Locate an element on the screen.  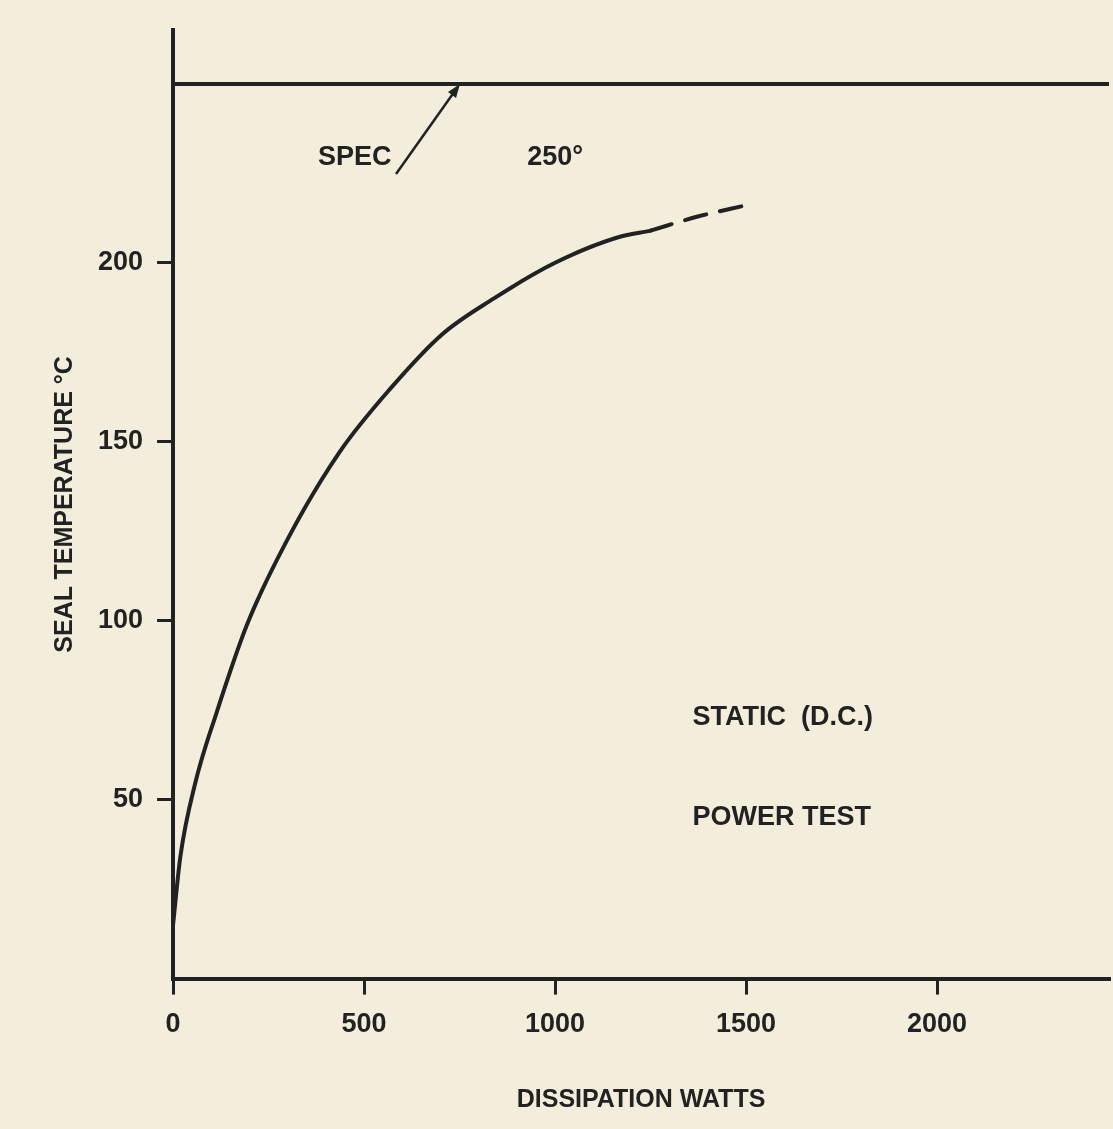
y-tick-label: 200 is located at coordinates (120, 261).